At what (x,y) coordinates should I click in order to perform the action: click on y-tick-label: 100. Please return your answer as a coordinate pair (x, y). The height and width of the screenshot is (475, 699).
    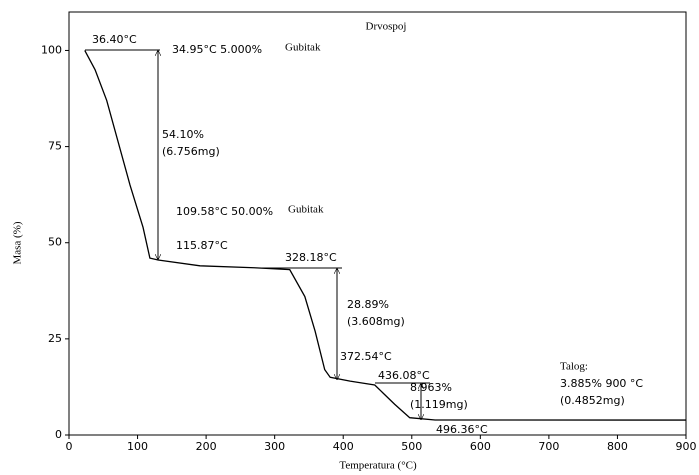
    Looking at the image, I should click on (51, 49).